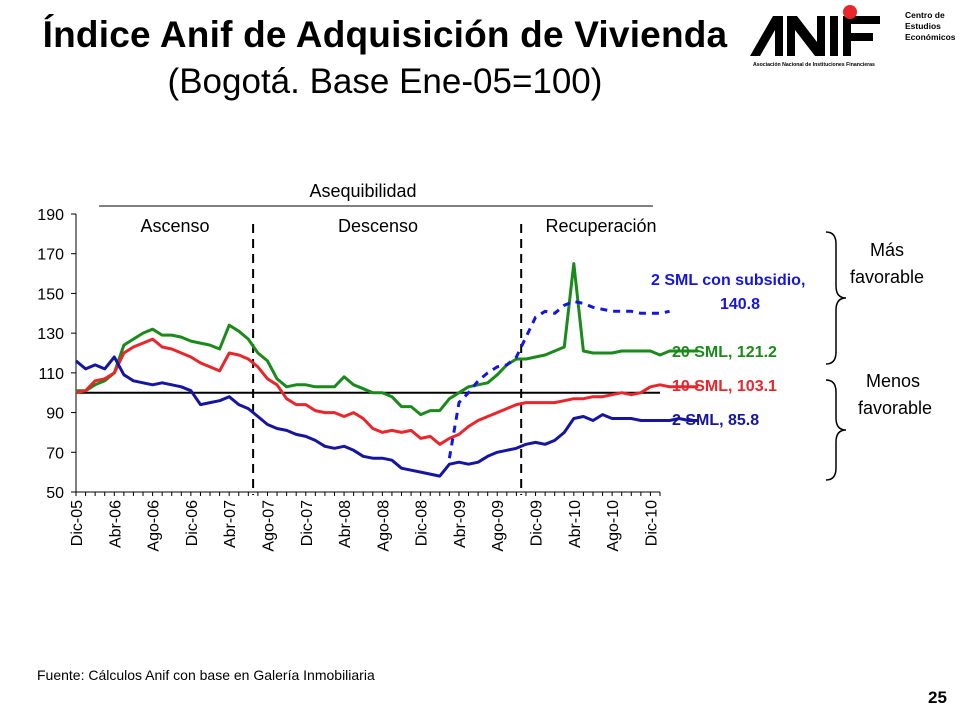 The image size is (960, 720). What do you see at coordinates (558, 379) in the screenshot?
I see `series-line-2-sml-con-subsidio` at bounding box center [558, 379].